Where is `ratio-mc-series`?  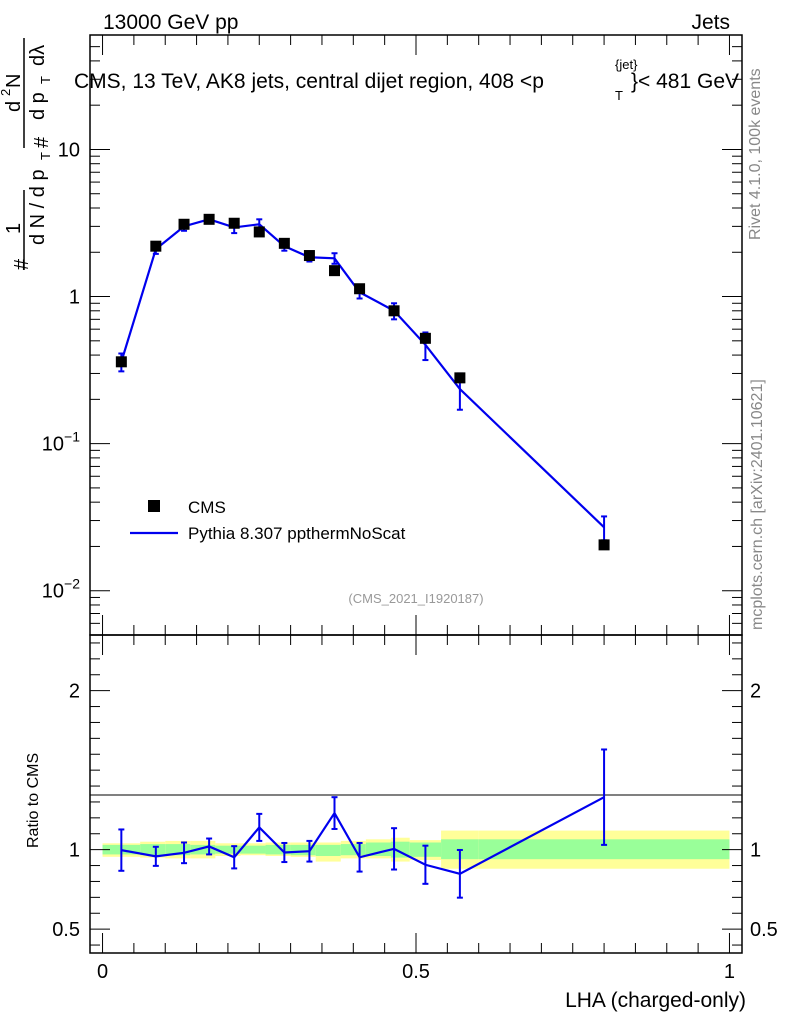 ratio-mc-series is located at coordinates (363, 823).